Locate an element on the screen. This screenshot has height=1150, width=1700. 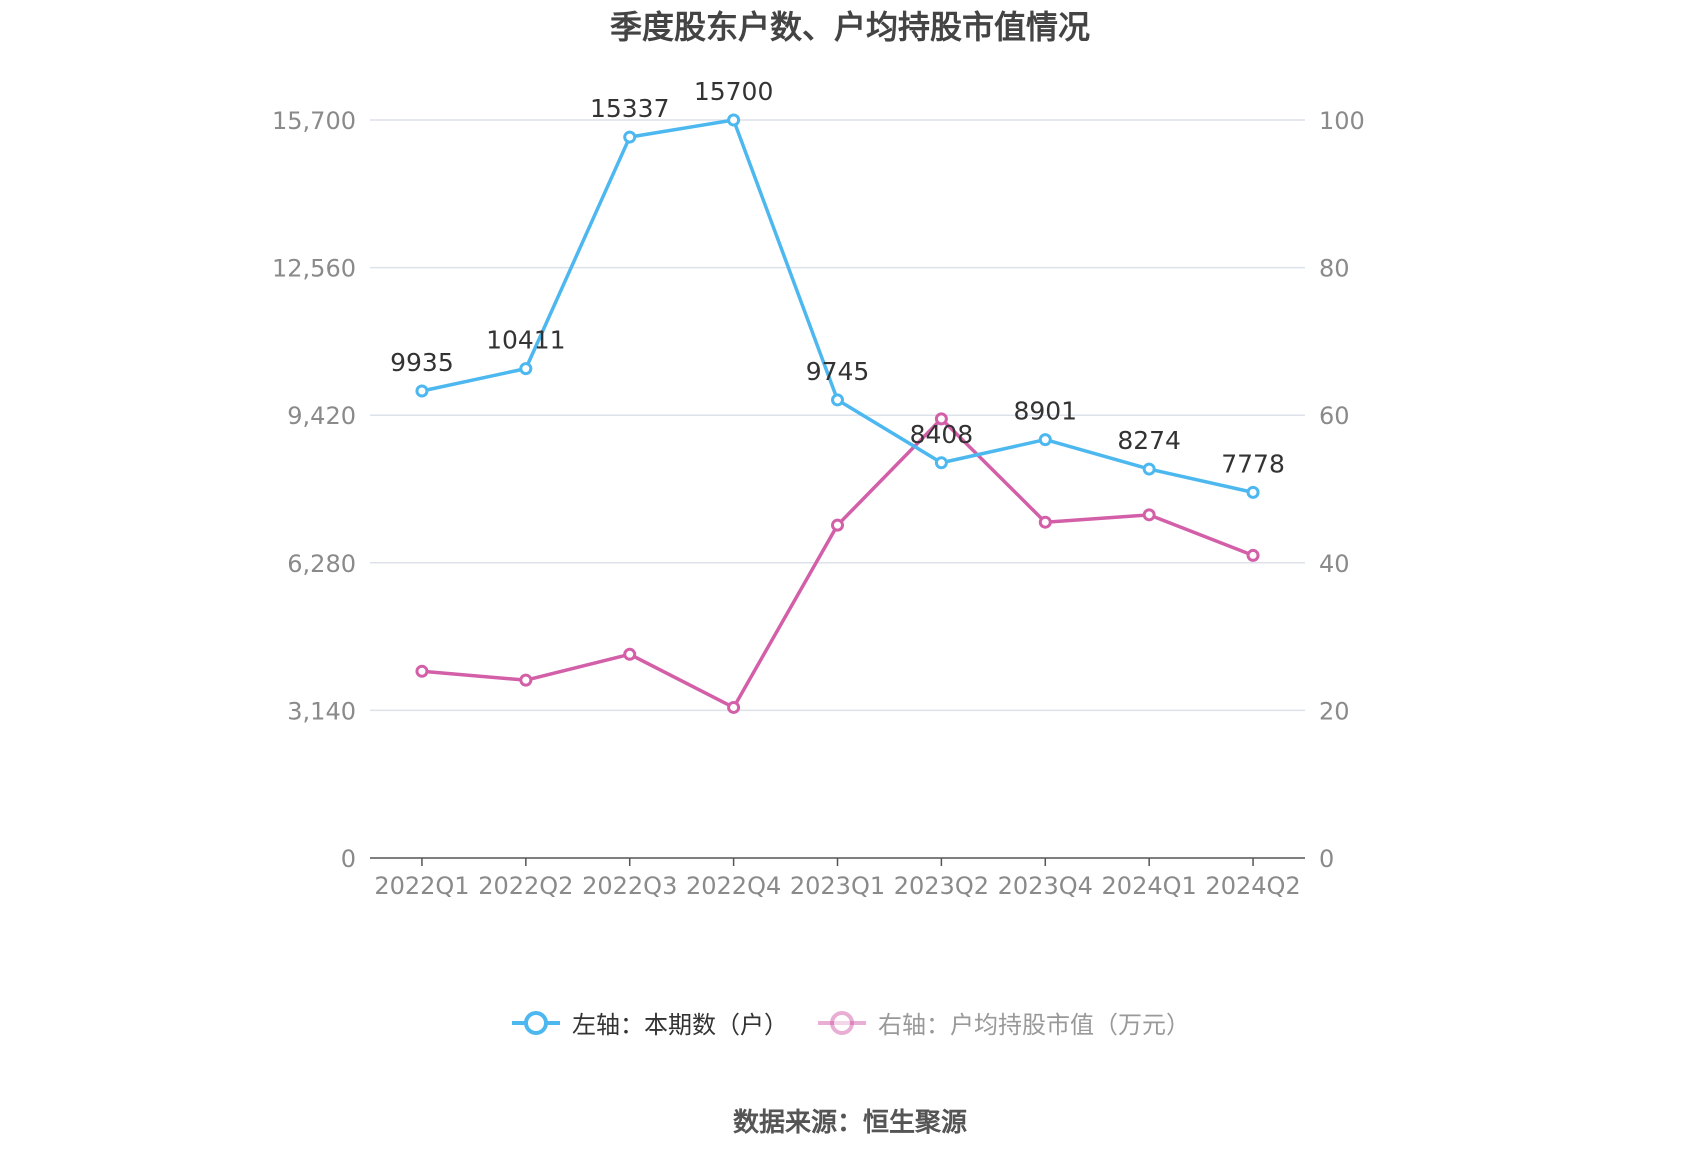
x-tick-label: 2023Q1 is located at coordinates (837, 886).